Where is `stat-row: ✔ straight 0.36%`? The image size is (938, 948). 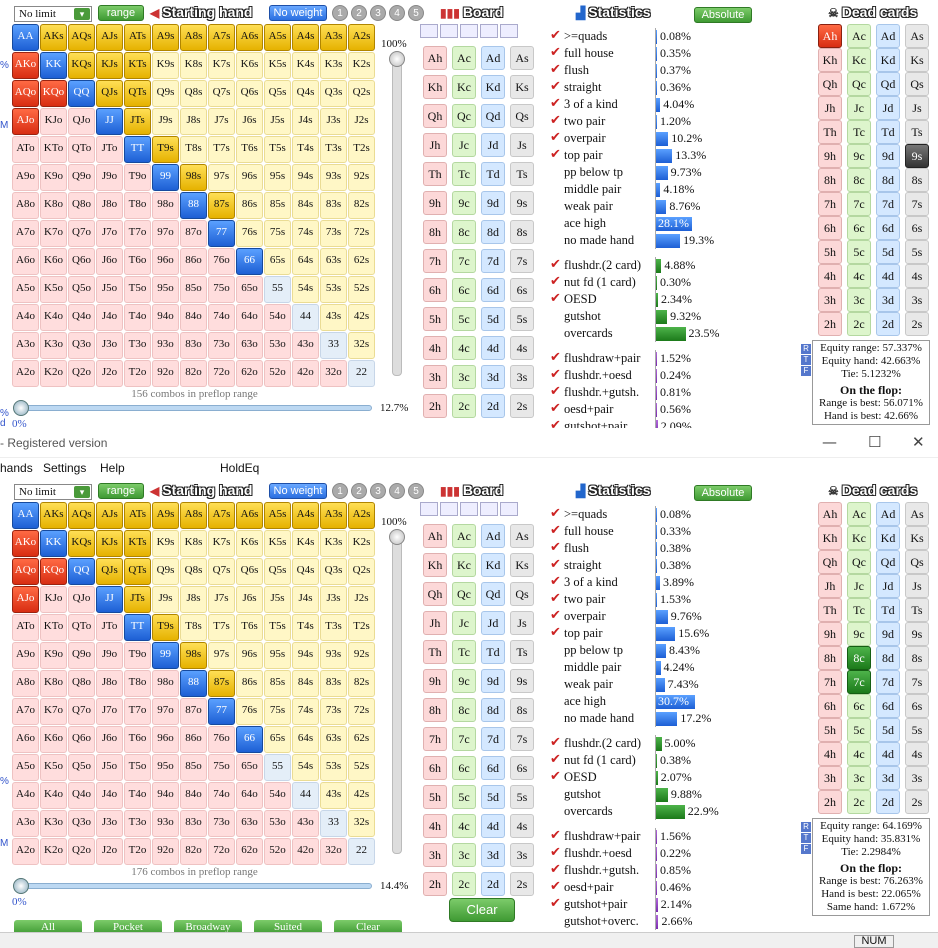 stat-row: ✔ straight 0.36% is located at coordinates (648, 87).